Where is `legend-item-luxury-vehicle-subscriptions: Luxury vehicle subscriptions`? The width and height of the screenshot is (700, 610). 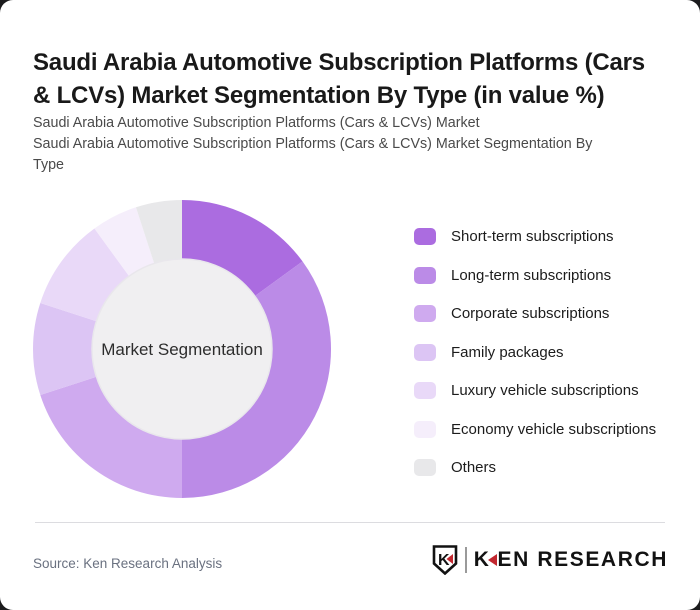
legend-item-luxury-vehicle-subscriptions: Luxury vehicle subscriptions is located at coordinates (535, 390).